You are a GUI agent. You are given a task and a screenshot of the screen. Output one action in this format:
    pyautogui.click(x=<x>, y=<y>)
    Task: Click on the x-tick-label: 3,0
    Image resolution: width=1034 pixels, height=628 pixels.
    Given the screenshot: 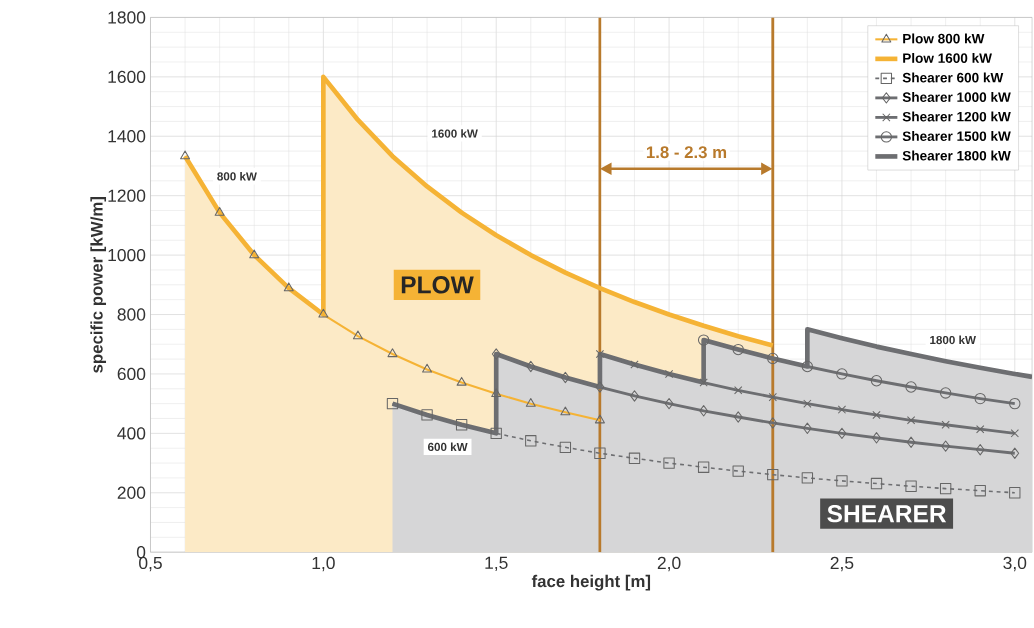 What is the action you would take?
    pyautogui.click(x=1015, y=564)
    